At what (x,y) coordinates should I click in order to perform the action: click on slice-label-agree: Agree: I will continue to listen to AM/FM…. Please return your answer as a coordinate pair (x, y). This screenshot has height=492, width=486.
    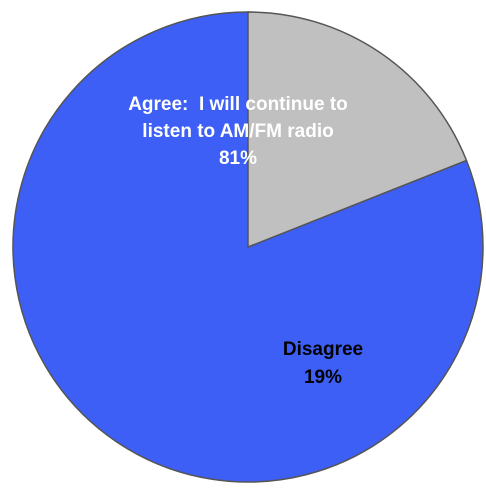
    Looking at the image, I should click on (238, 131).